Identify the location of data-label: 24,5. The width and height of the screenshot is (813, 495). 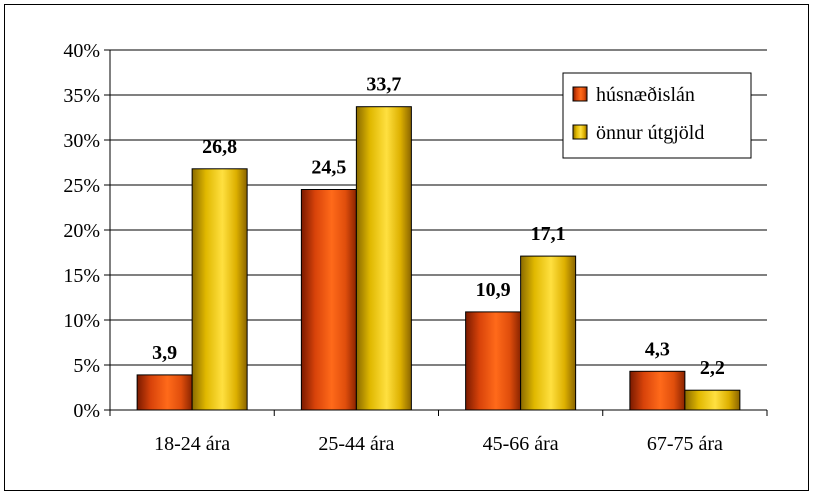
(328, 168).